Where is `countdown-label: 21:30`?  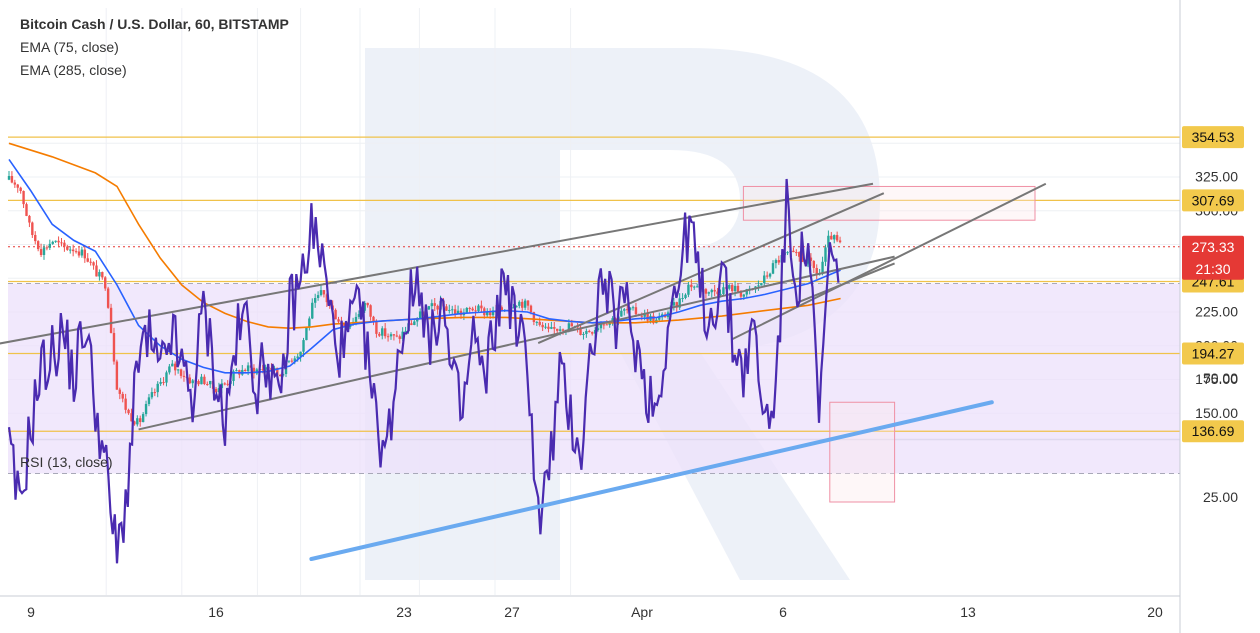
countdown-label: 21:30 is located at coordinates (1212, 269).